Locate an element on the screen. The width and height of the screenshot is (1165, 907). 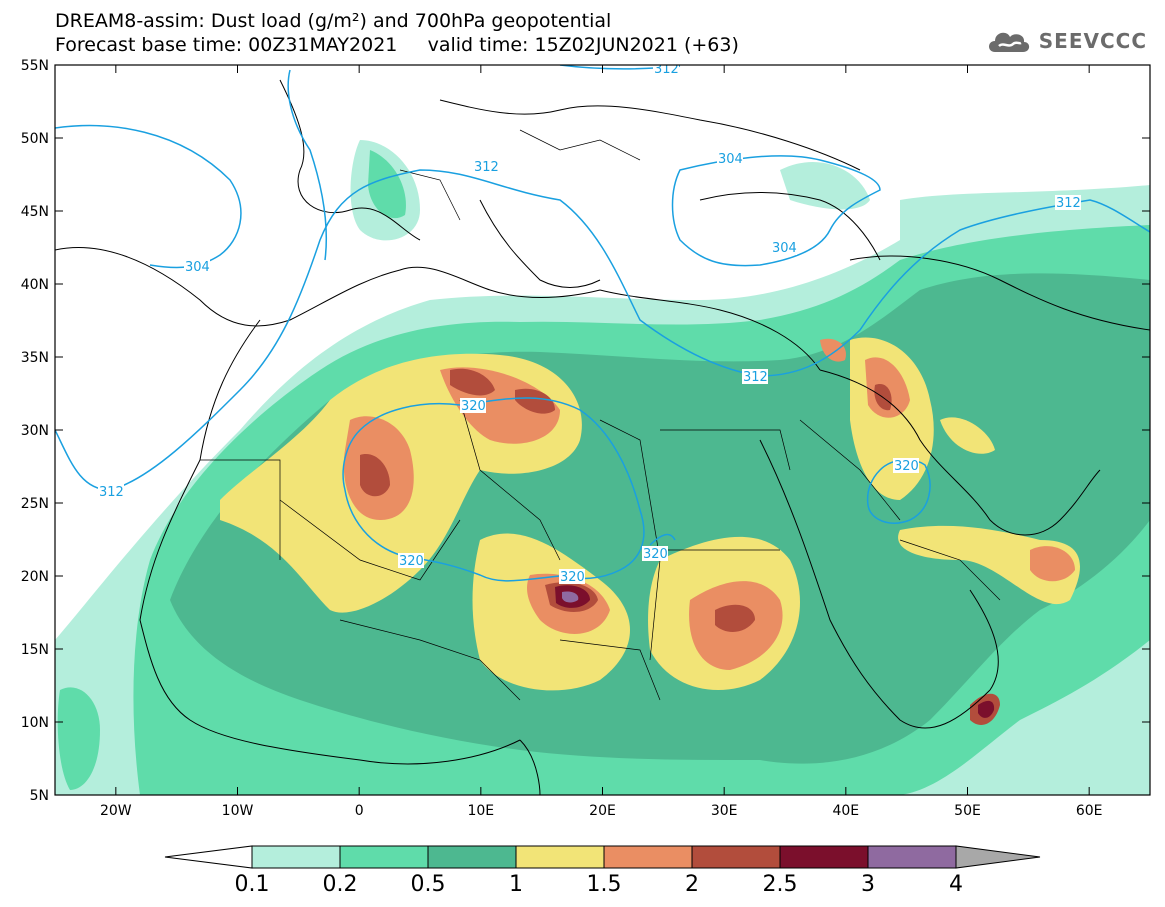
colorbar: 0.1 0.2 0.5 1 1.5 2 2.5 3 4 is located at coordinates (602, 871).